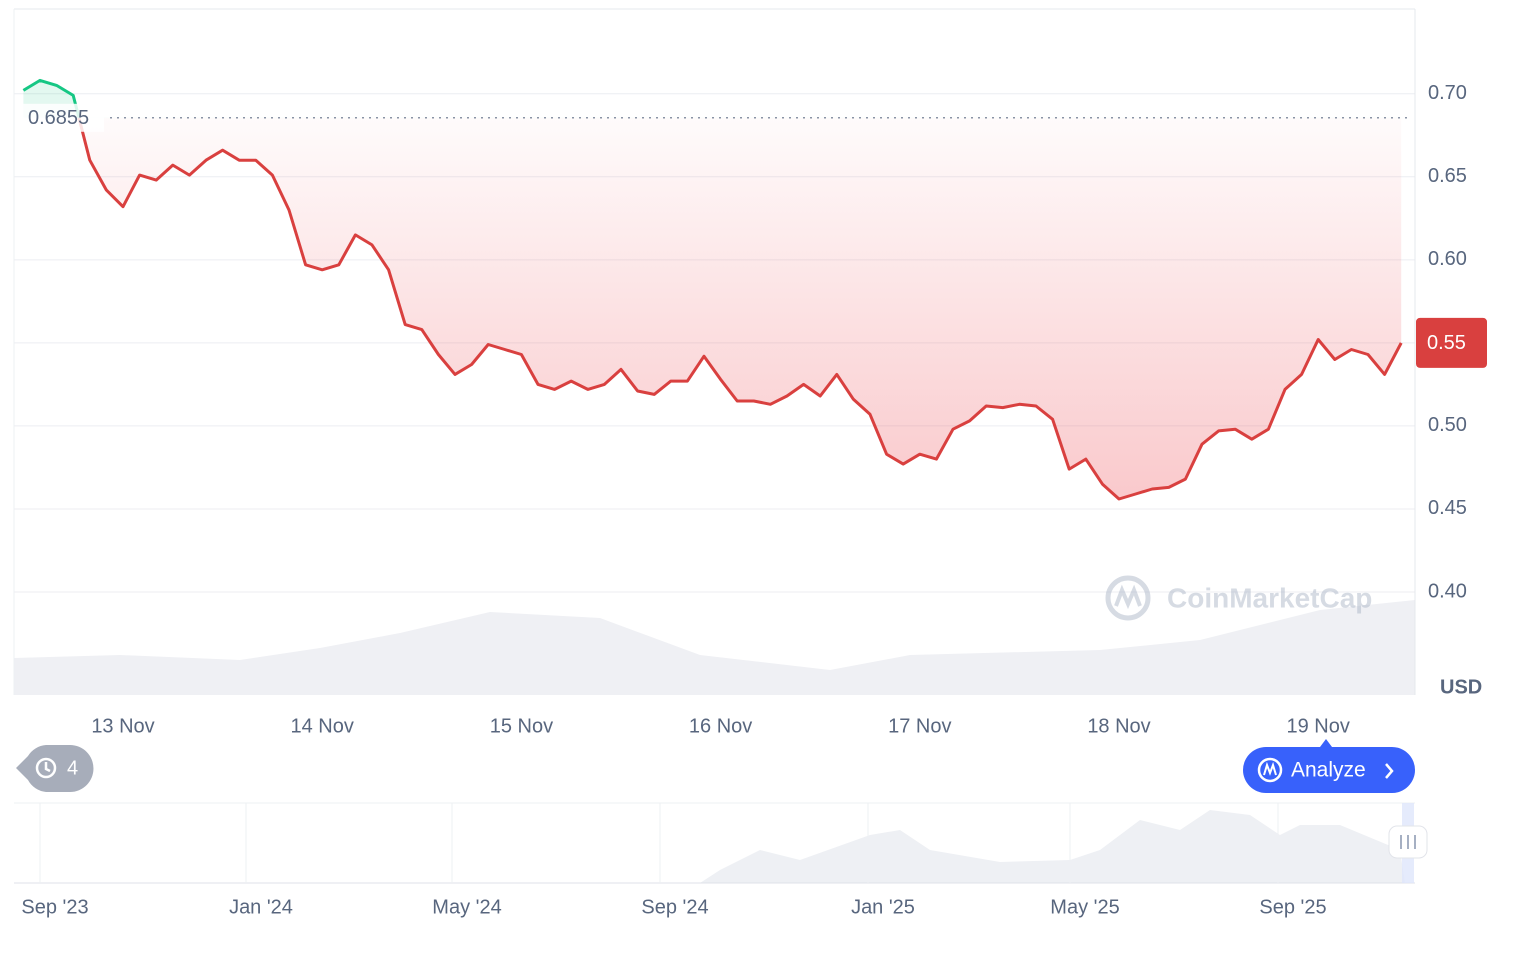  I want to click on navigator-label: Sep '23, so click(54, 907).